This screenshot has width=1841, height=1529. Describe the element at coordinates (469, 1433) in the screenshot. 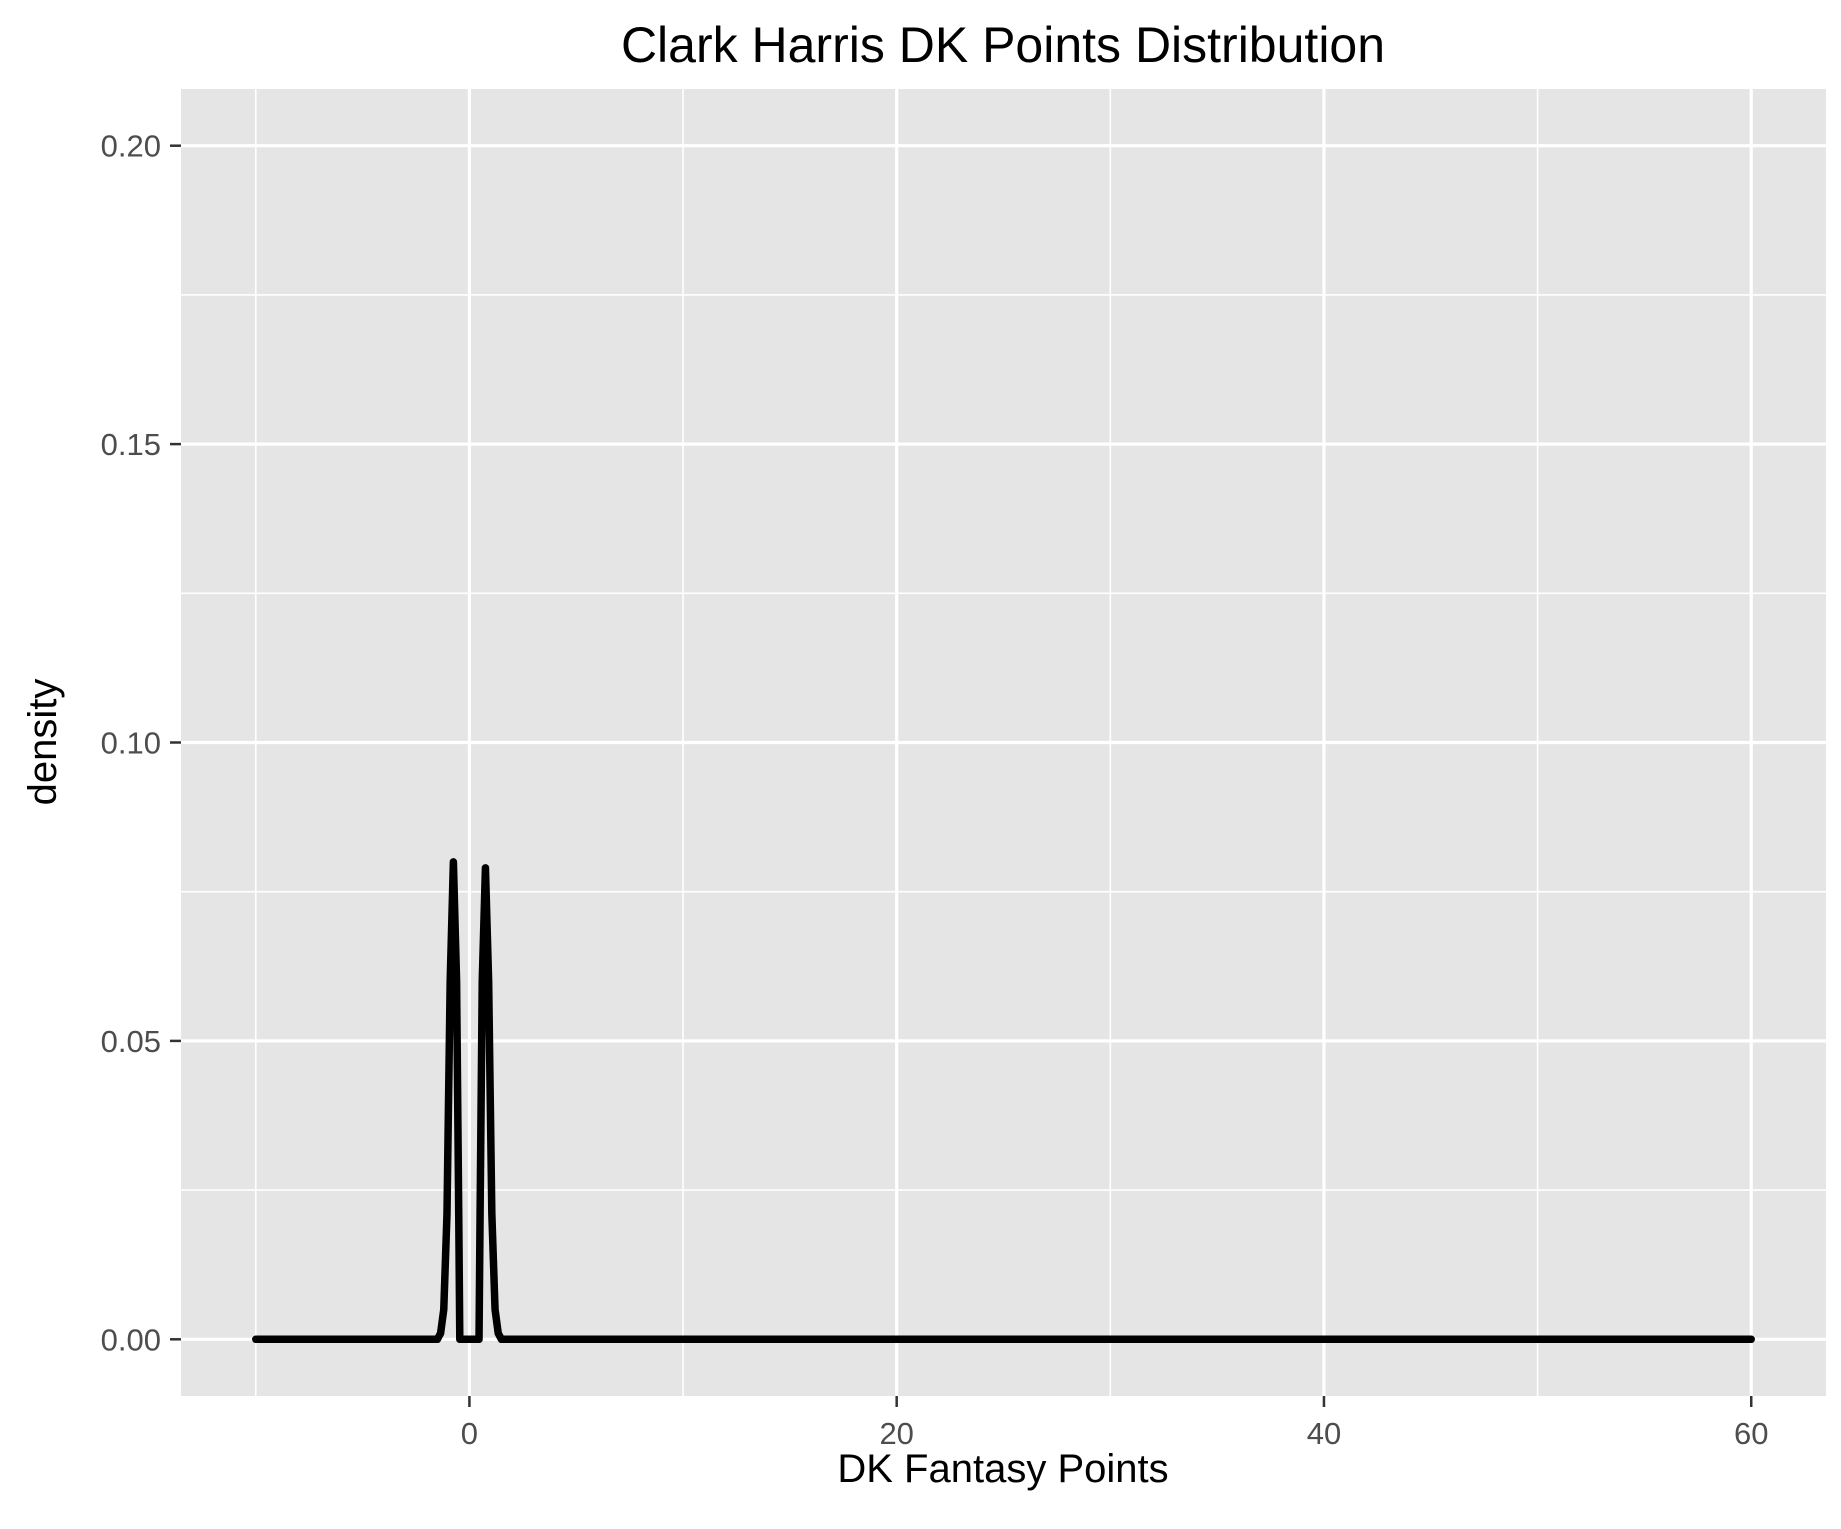

I see `x-tick-label: 0` at that location.